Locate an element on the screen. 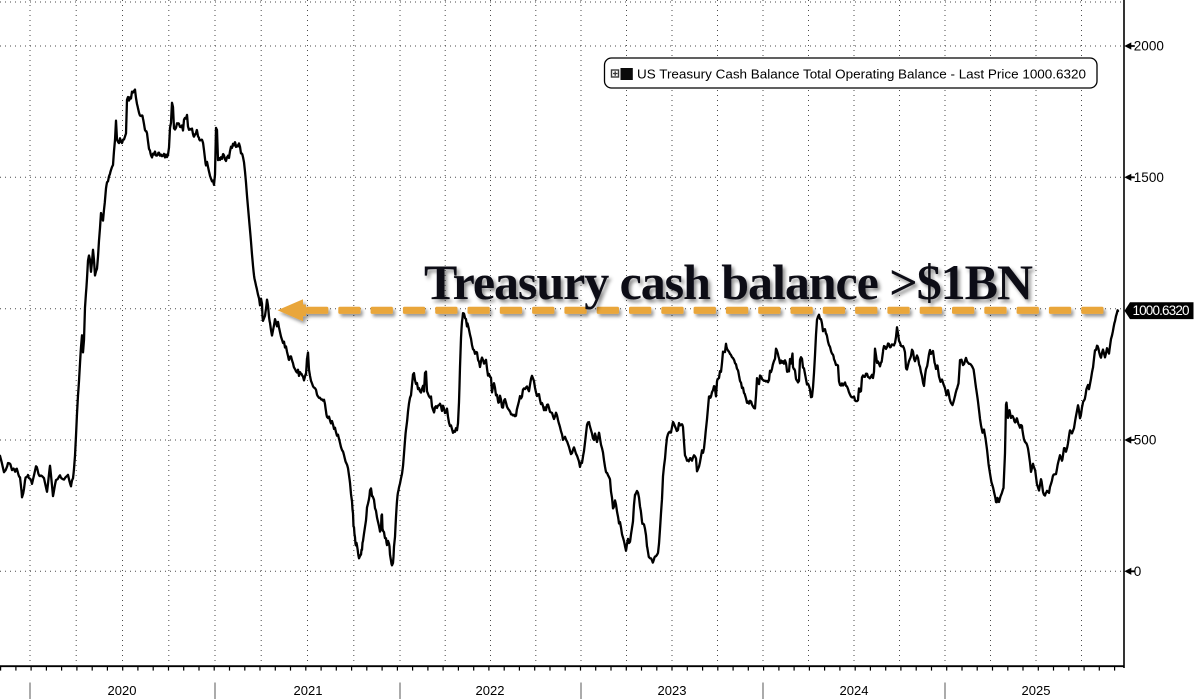 The height and width of the screenshot is (699, 1194). svg-text: 1500 is located at coordinates (1149, 177).